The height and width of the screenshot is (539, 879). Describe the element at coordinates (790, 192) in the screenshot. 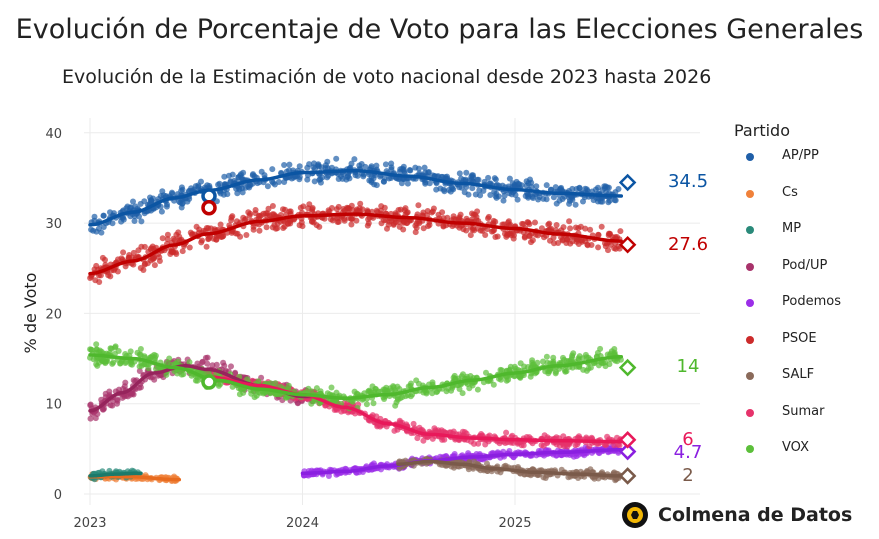

I see `legend-label: Cs` at that location.